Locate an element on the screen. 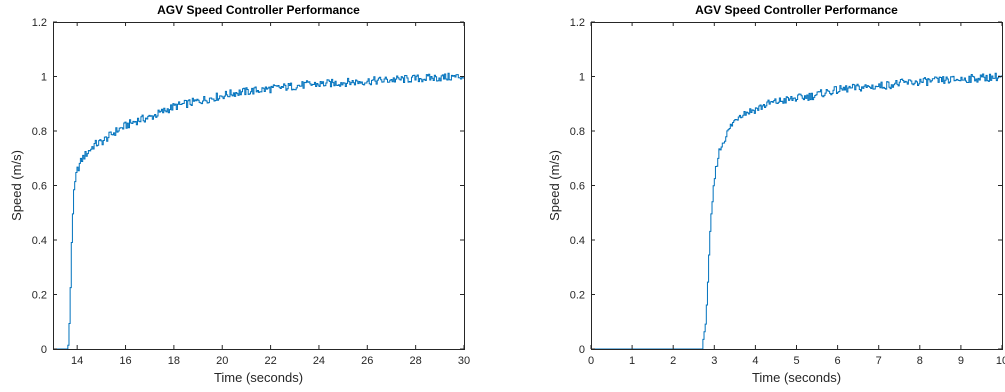  x-tick-label: 18 is located at coordinates (174, 361).